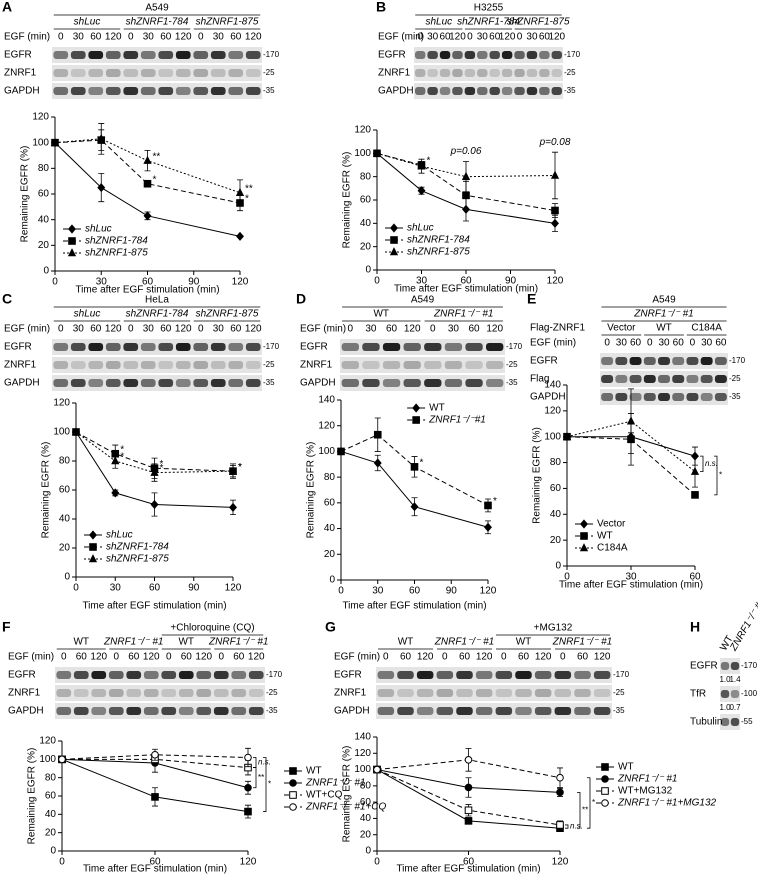  What do you see at coordinates (457, 420) in the screenshot?
I see `legend-label: ZNRF1⁻/⁻#1` at bounding box center [457, 420].